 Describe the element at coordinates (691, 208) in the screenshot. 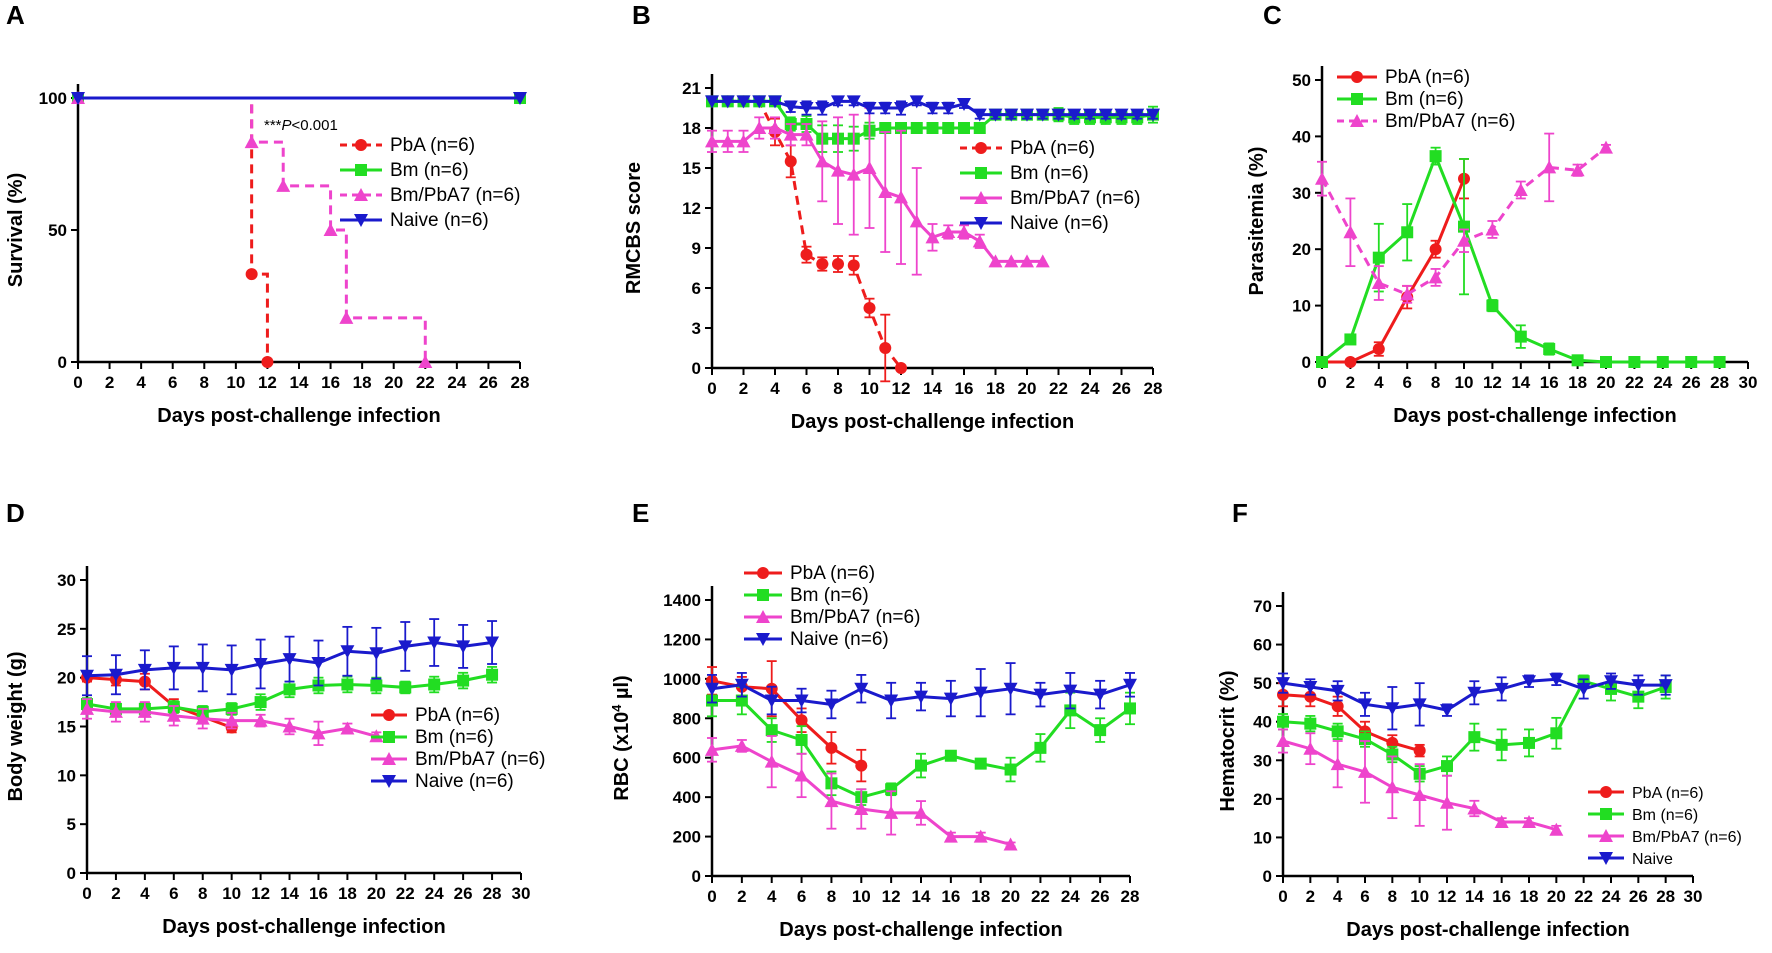

I see `y-tick-label: 12` at that location.